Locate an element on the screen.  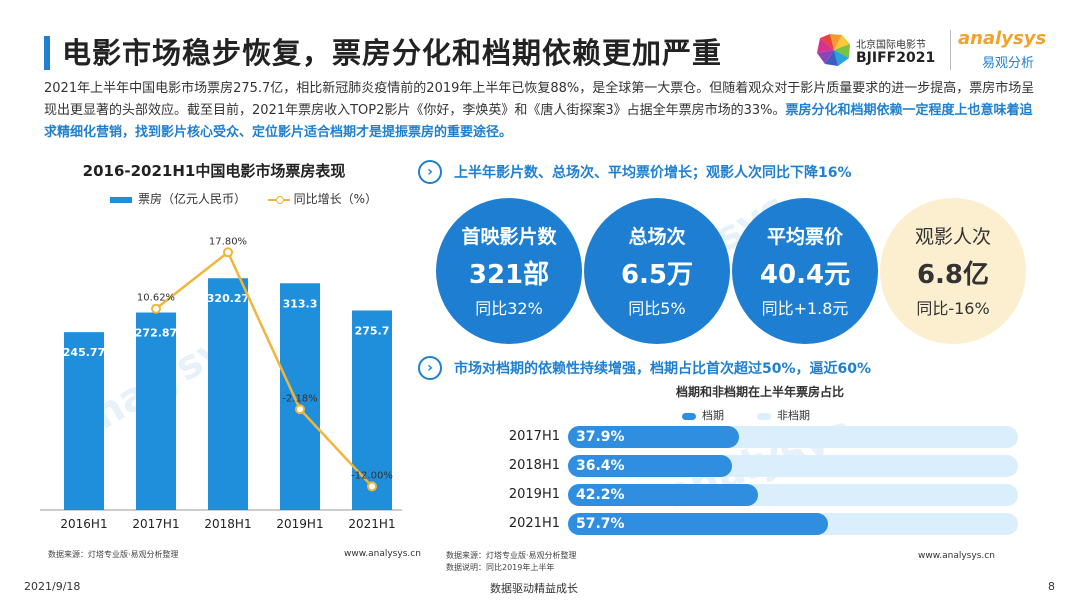
page-title: 电影市场稳步恢复，票房分化和档期依赖更加严重 is located at coordinates (392, 53).